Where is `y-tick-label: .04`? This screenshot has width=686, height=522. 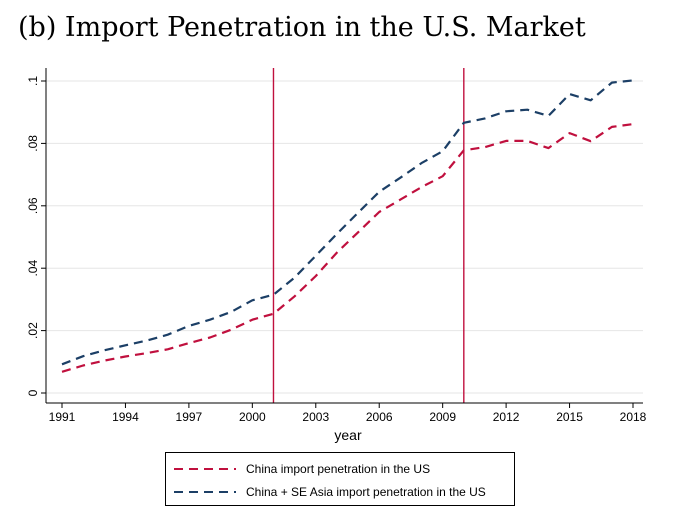
y-tick-label: .04 is located at coordinates (33, 268).